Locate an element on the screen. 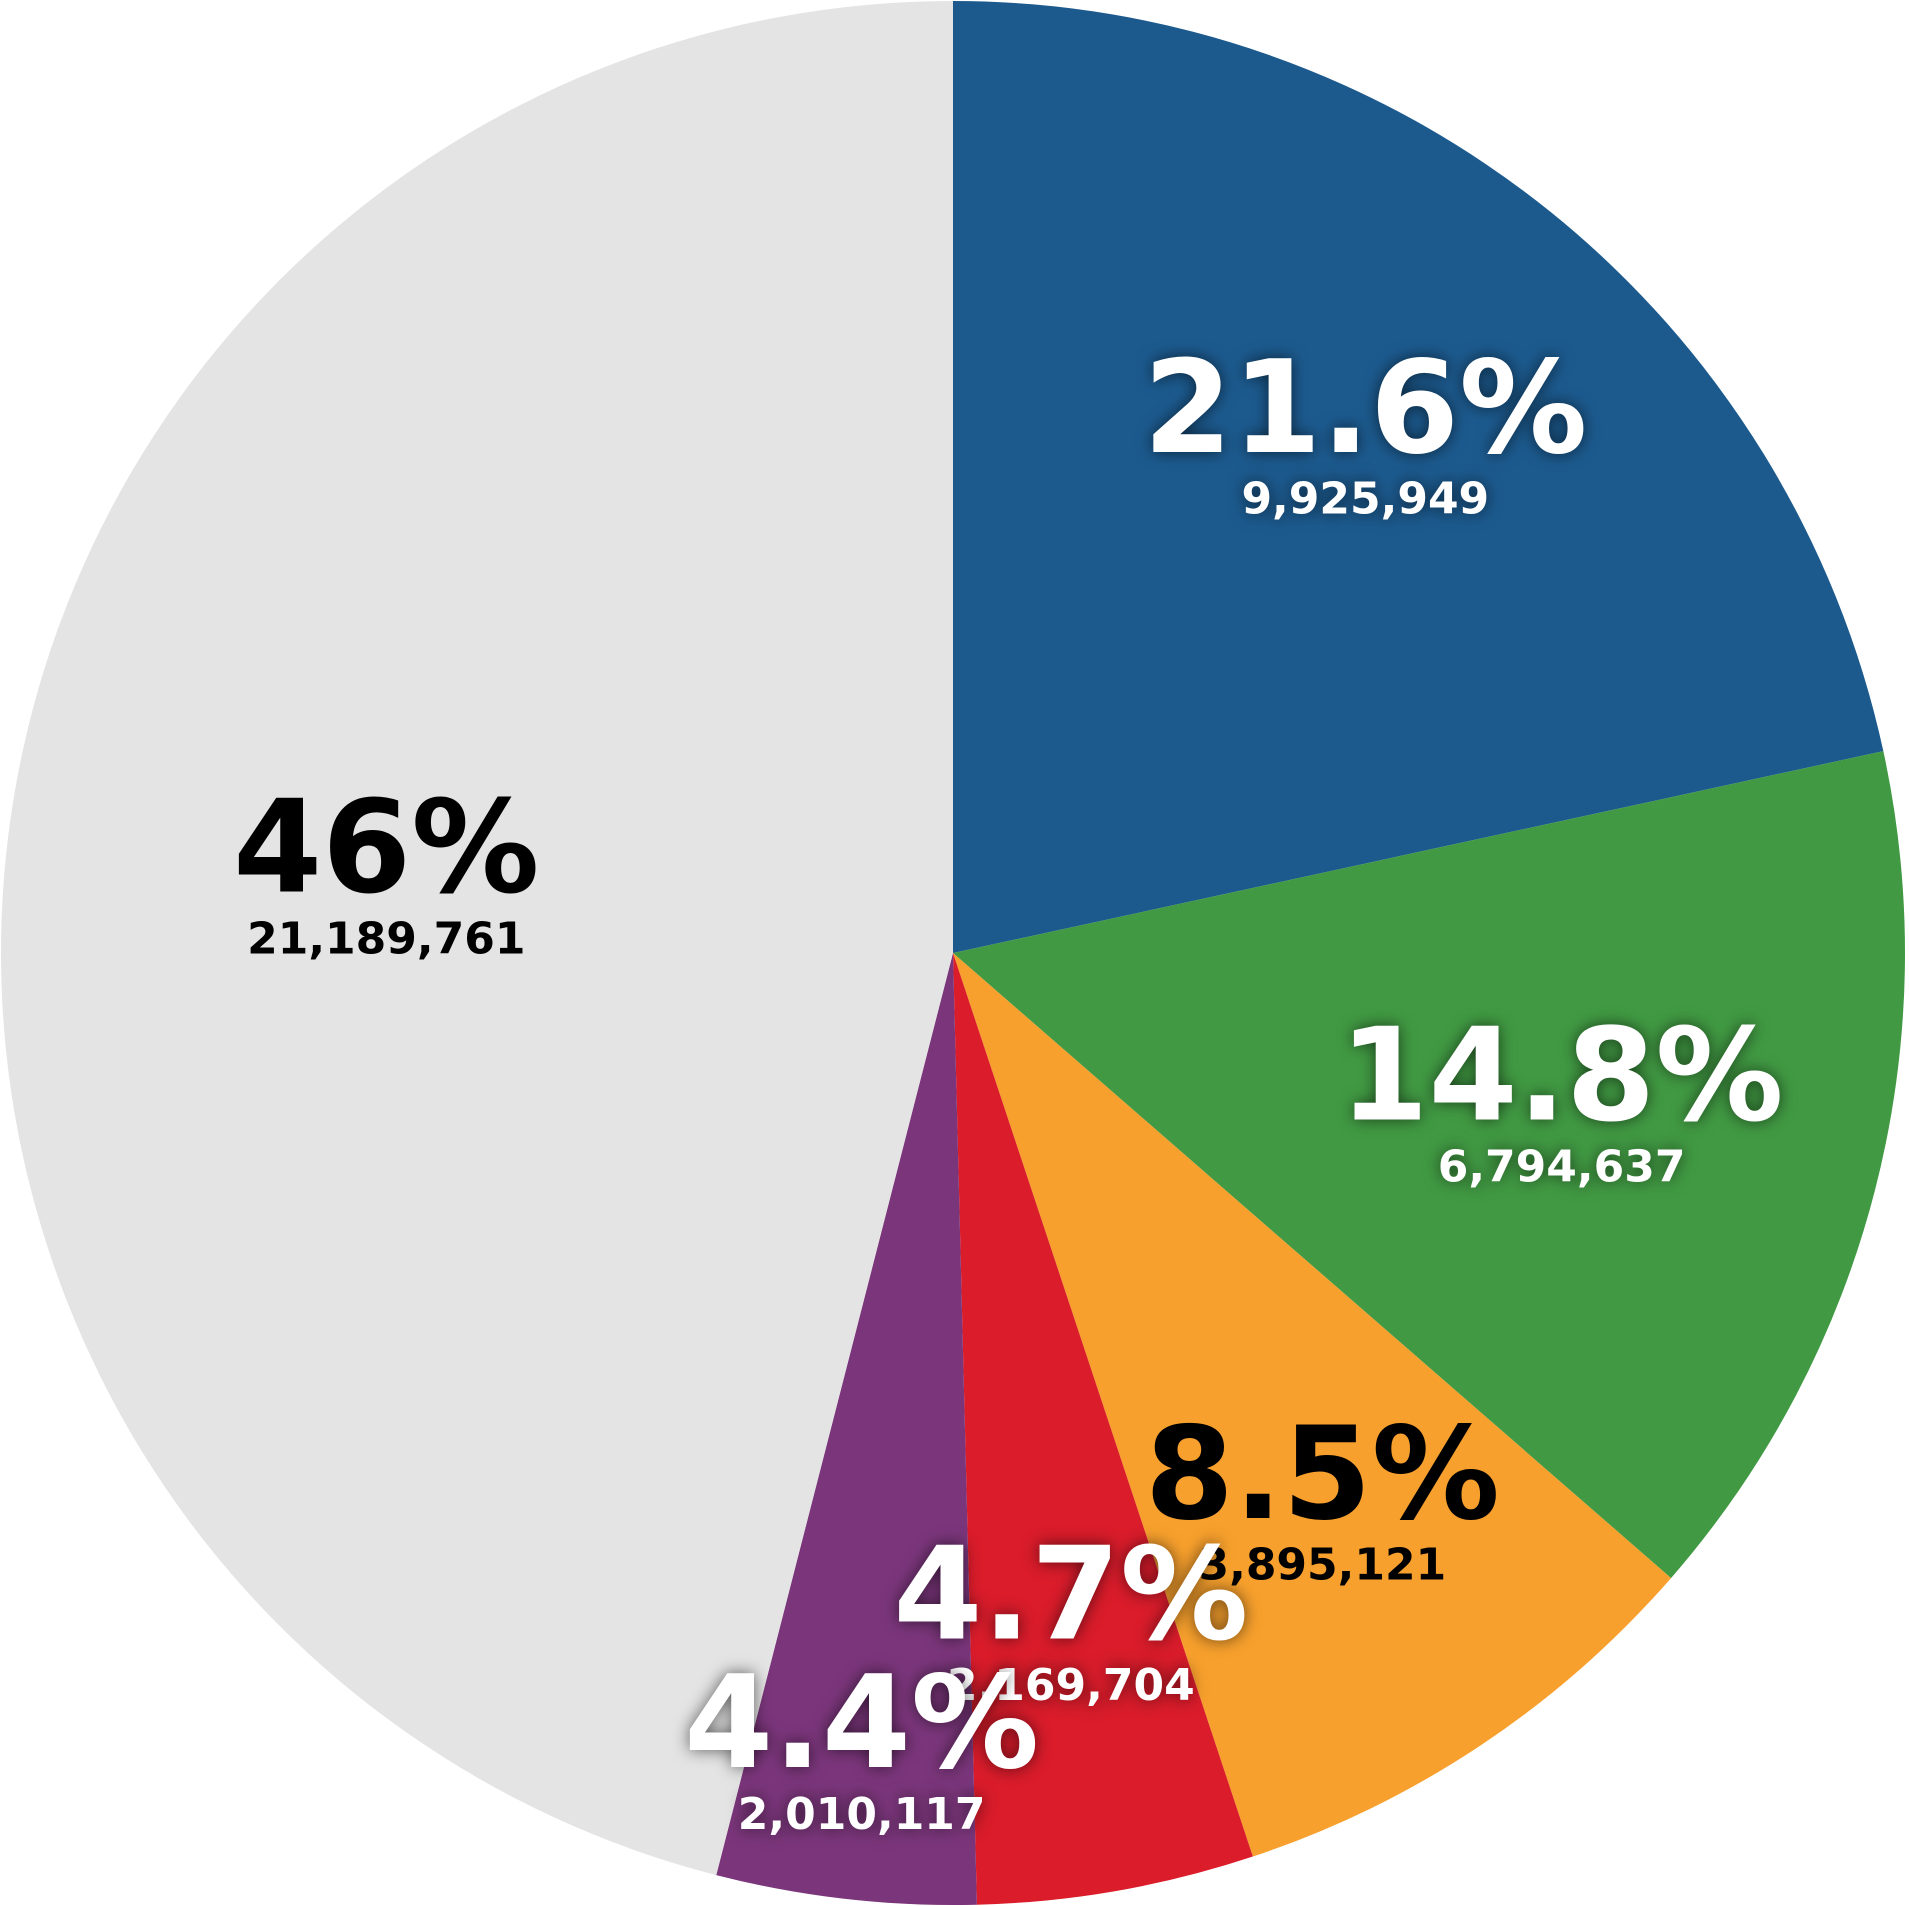  percent-label: 4.4% is located at coordinates (861, 1723).